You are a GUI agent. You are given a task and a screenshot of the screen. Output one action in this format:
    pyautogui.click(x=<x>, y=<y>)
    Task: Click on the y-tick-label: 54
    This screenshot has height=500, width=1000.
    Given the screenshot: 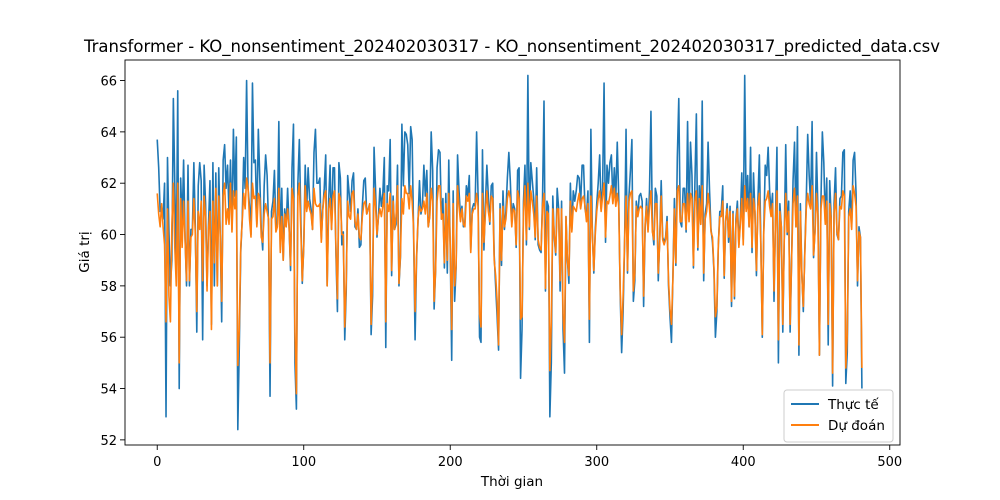 What is the action you would take?
    pyautogui.click(x=108, y=390)
    